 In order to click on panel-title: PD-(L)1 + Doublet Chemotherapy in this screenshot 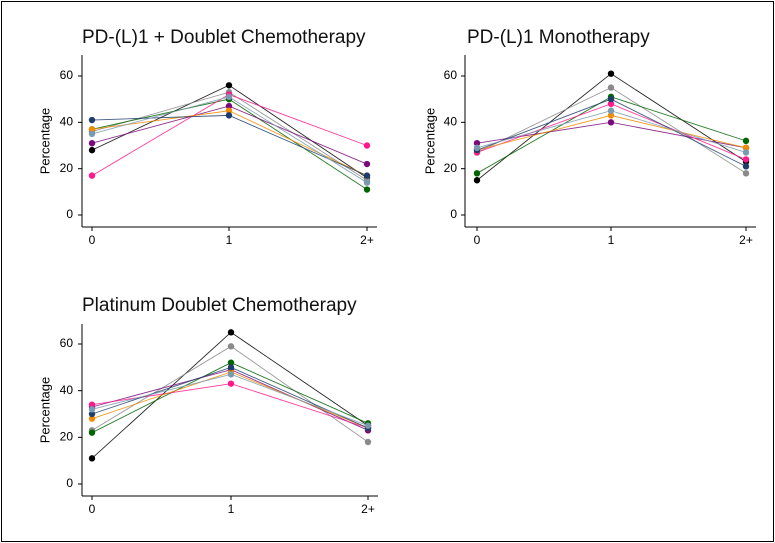, I will do `click(224, 37)`.